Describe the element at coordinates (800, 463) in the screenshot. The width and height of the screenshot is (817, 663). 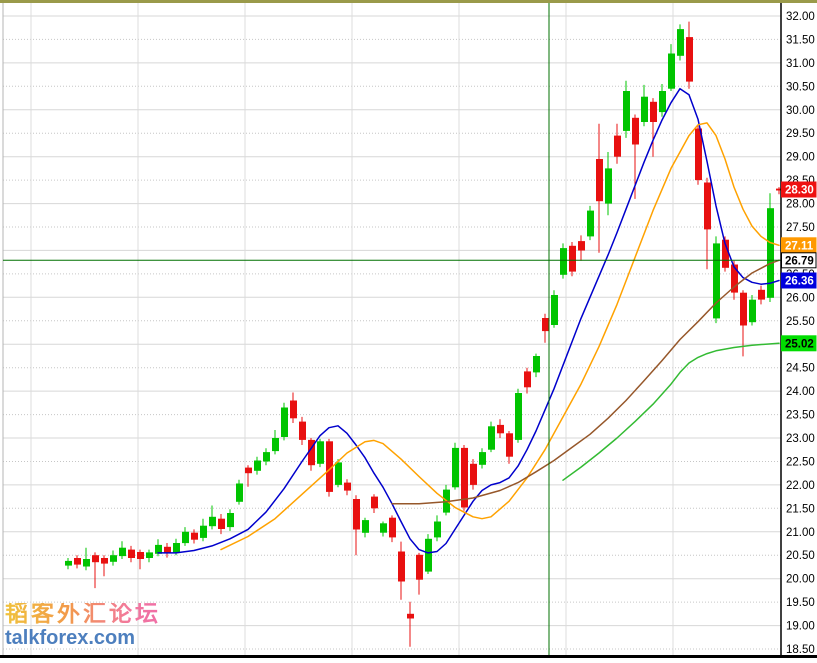
I see `y-axis-tick-label: 22.50` at that location.